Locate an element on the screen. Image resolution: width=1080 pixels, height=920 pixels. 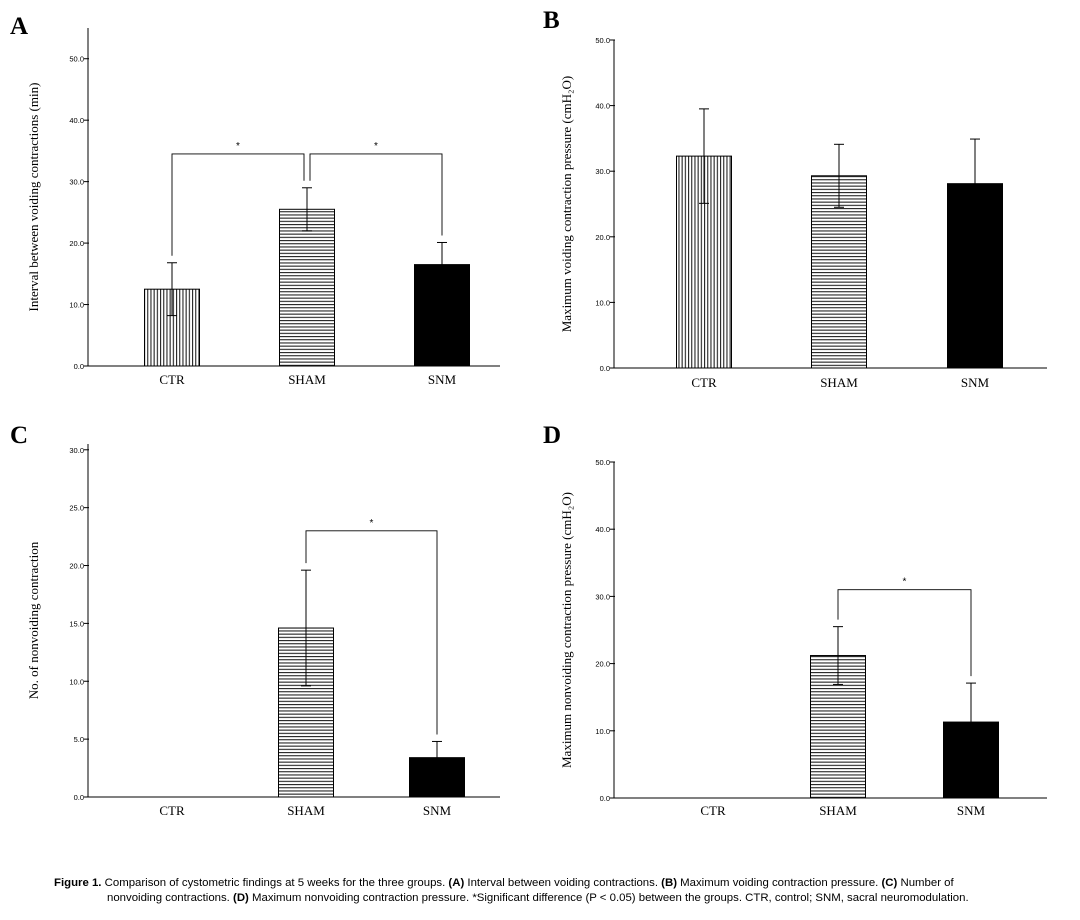
caption-label: Figure 1. is located at coordinates (78, 883).